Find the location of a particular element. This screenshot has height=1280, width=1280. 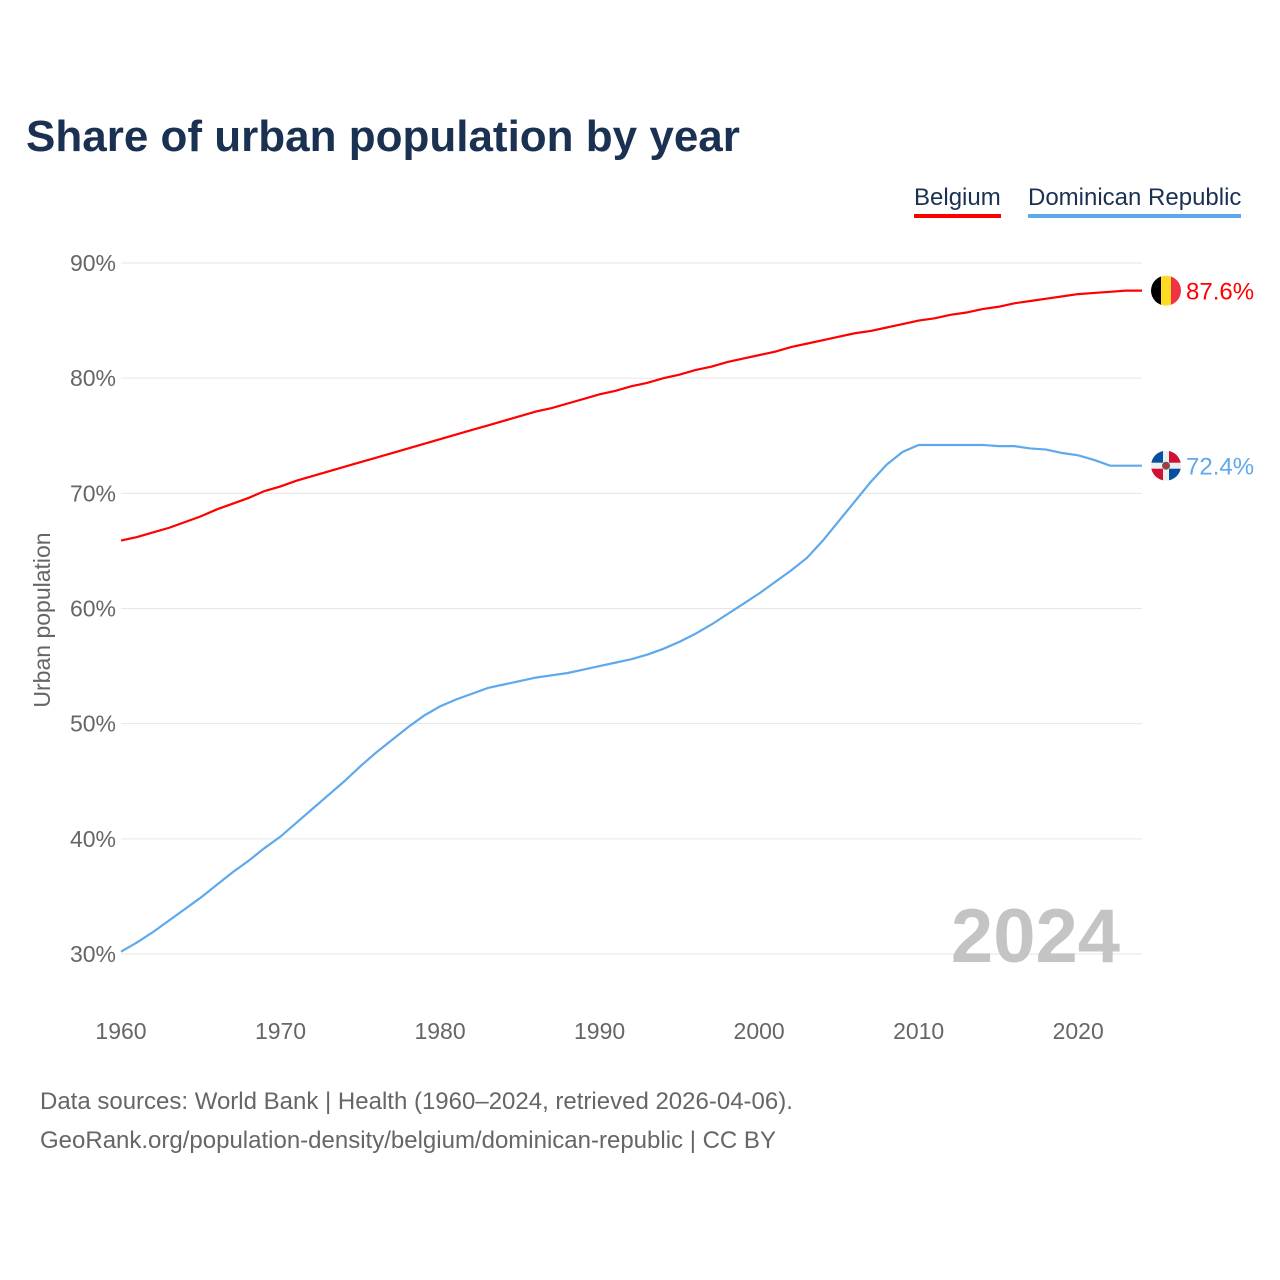

x-tick-label: 1970 is located at coordinates (280, 1031).